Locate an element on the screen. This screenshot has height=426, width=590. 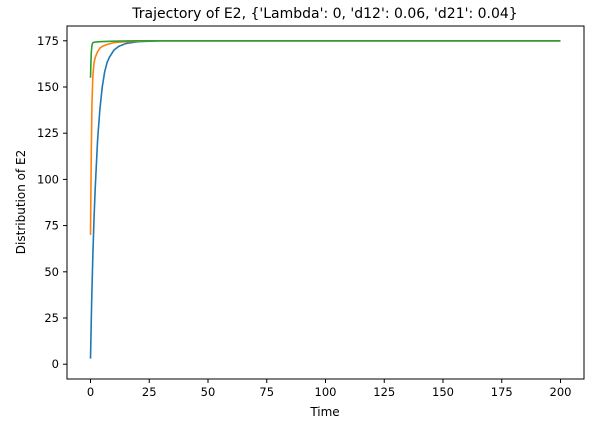
y-tick-label: 0 is located at coordinates (55, 364).